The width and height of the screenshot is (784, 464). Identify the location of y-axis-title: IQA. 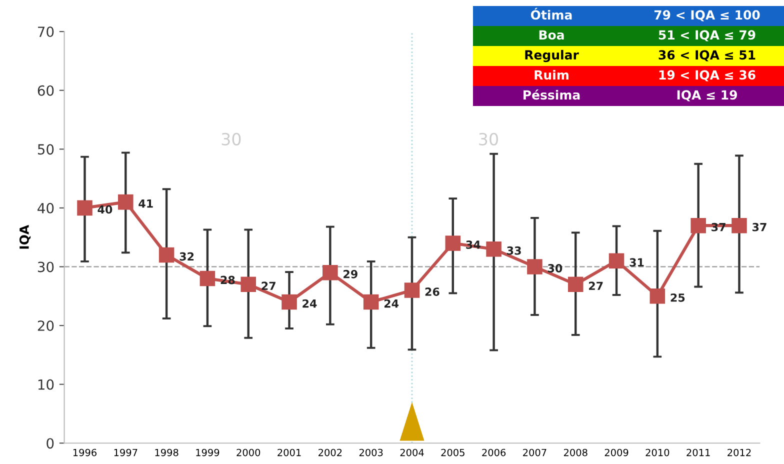
(25, 236).